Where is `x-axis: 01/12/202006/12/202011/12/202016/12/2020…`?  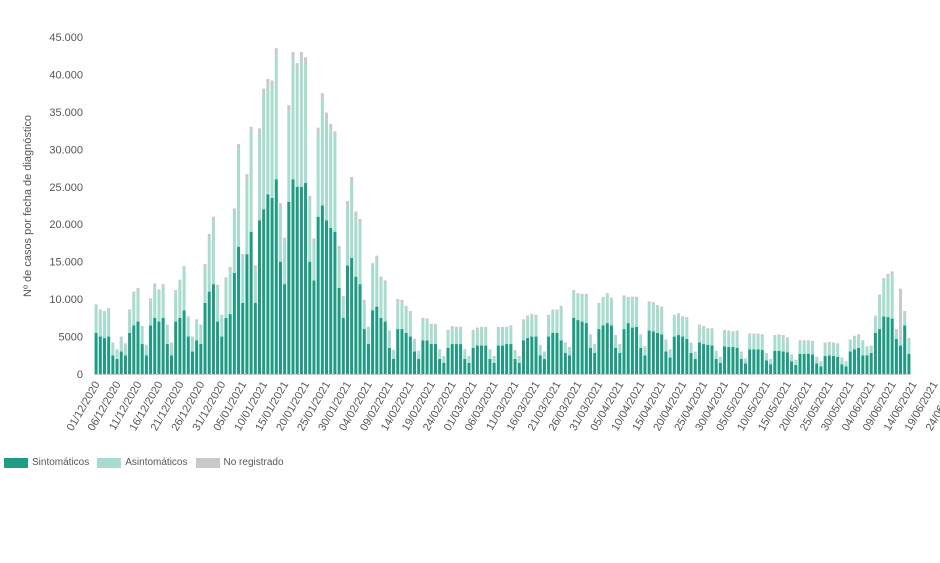 x-axis: 01/12/202006/12/202011/12/202016/12/2020… is located at coordinates (502, 407).